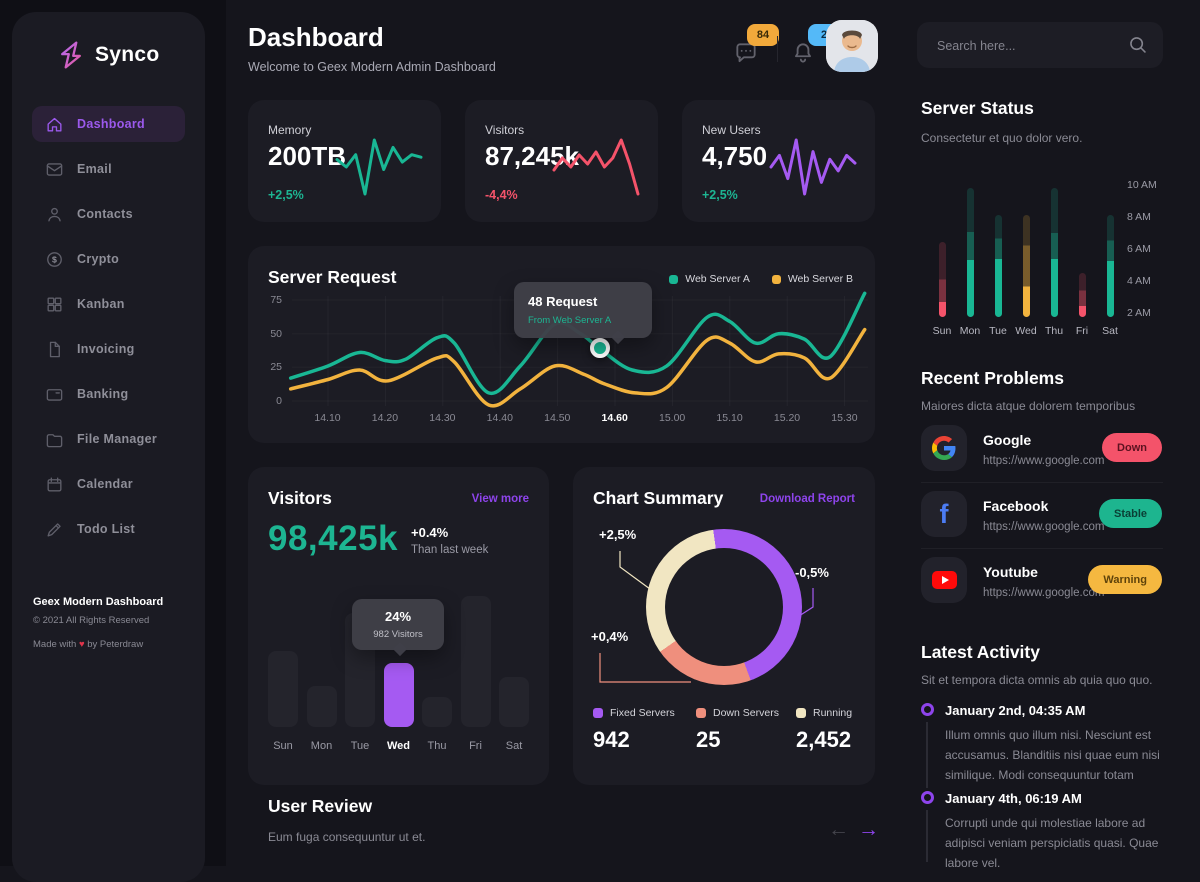 The height and width of the screenshot is (882, 1200). What do you see at coordinates (970, 331) in the screenshot?
I see `day-label: Mon` at bounding box center [970, 331].